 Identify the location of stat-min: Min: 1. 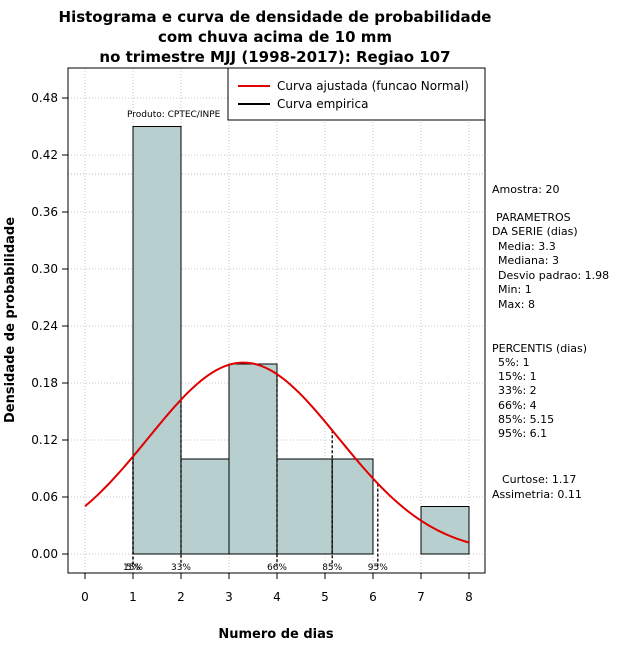
(515, 289).